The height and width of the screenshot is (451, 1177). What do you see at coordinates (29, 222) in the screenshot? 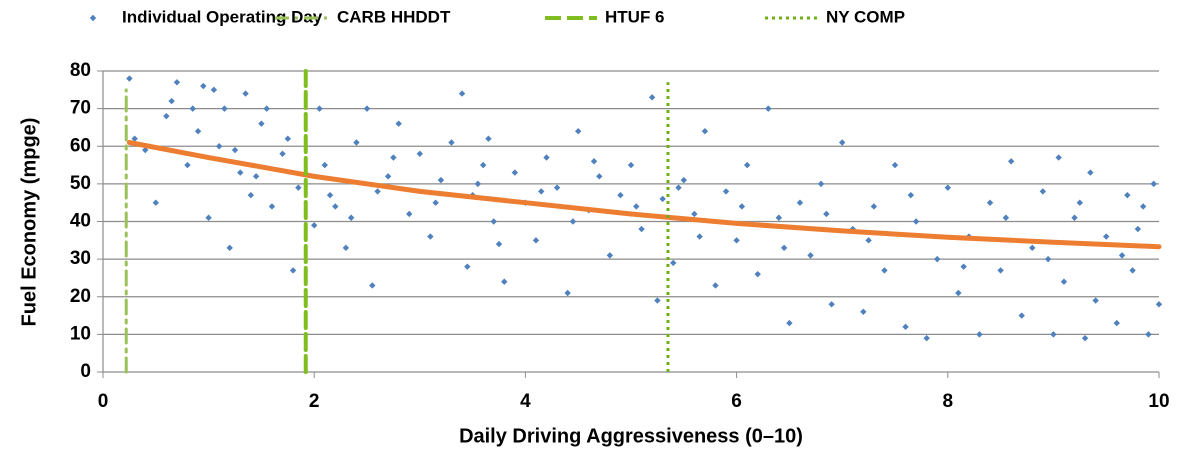
I see `y-axis-title: Fuel Economy (mpge)` at bounding box center [29, 222].